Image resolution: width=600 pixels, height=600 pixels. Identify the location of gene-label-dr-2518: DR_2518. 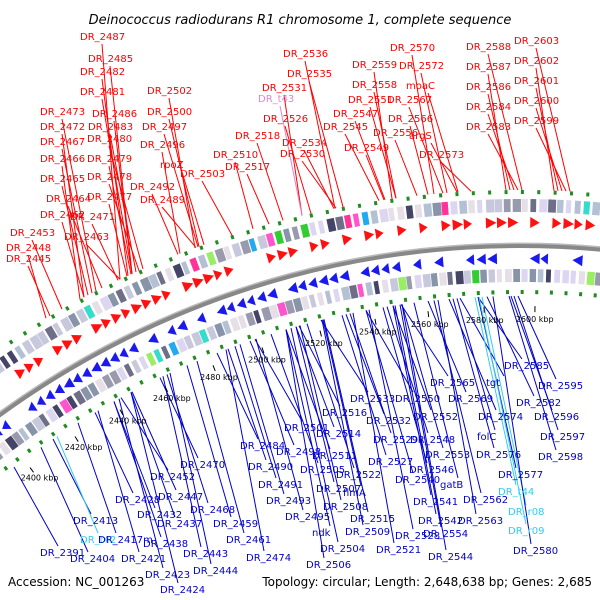
(257, 136).